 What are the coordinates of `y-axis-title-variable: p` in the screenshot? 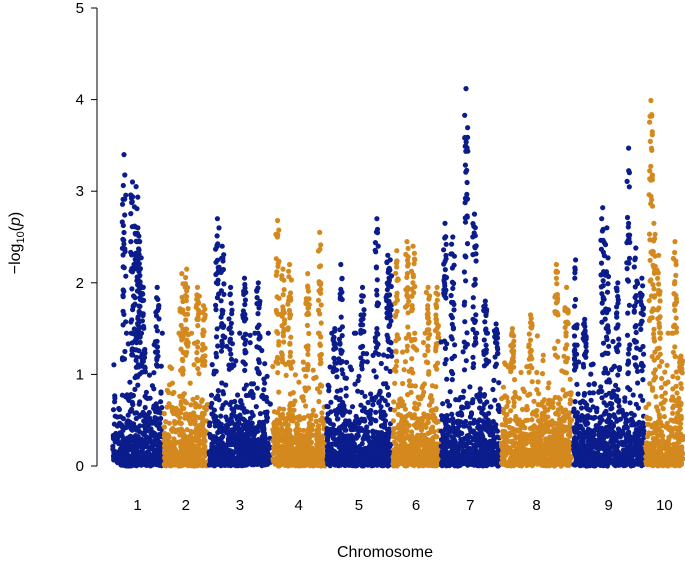 It's located at (15, 222).